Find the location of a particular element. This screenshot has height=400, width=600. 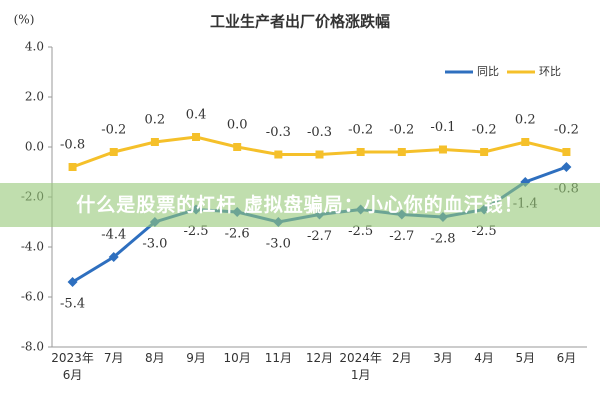

x-tick-label: 7月 is located at coordinates (113, 358).